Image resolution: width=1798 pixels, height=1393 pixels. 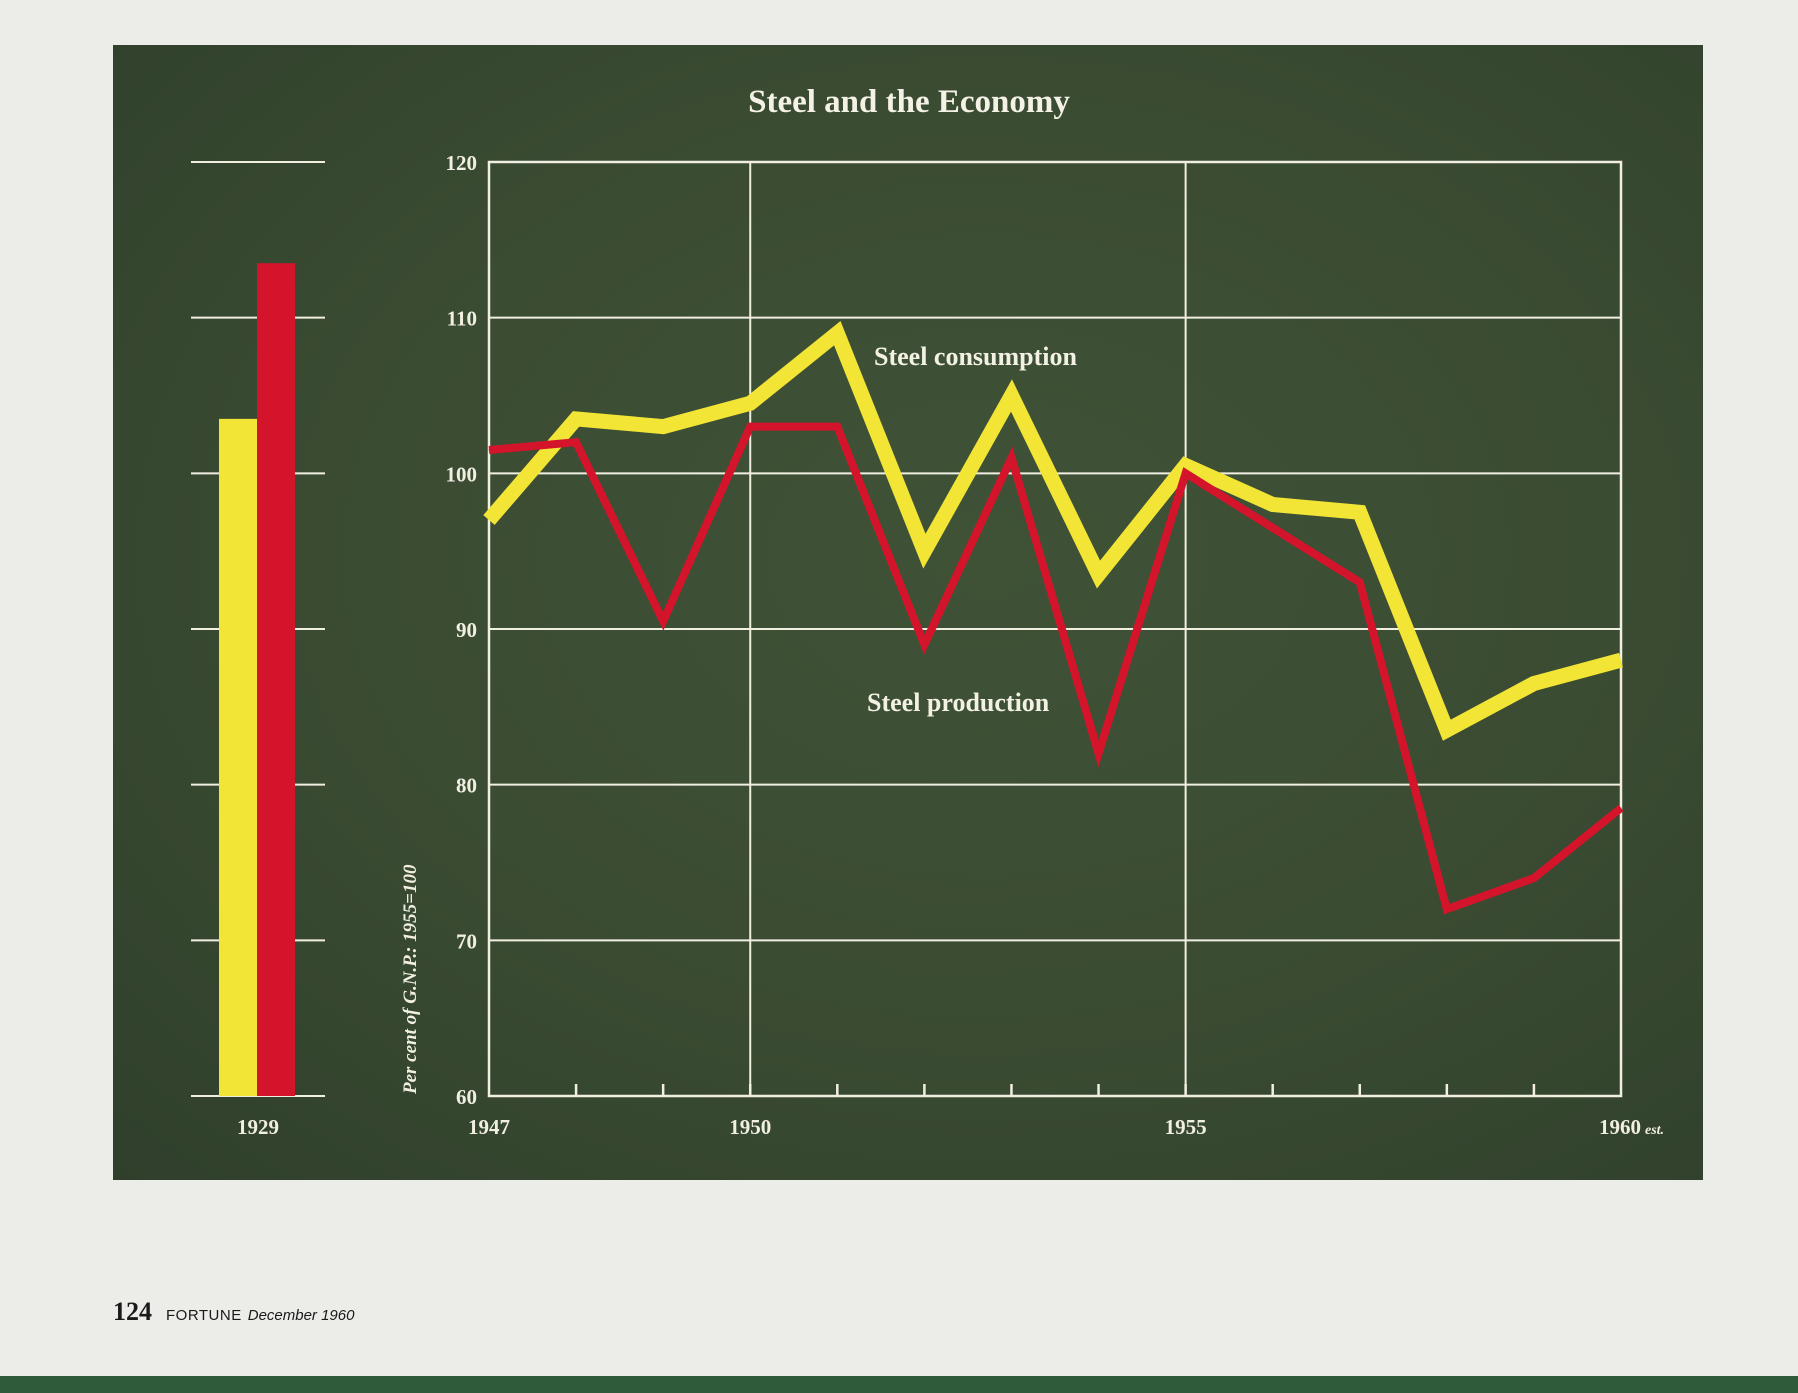 What do you see at coordinates (489, 1127) in the screenshot?
I see `x-tick-label-1947: 1947` at bounding box center [489, 1127].